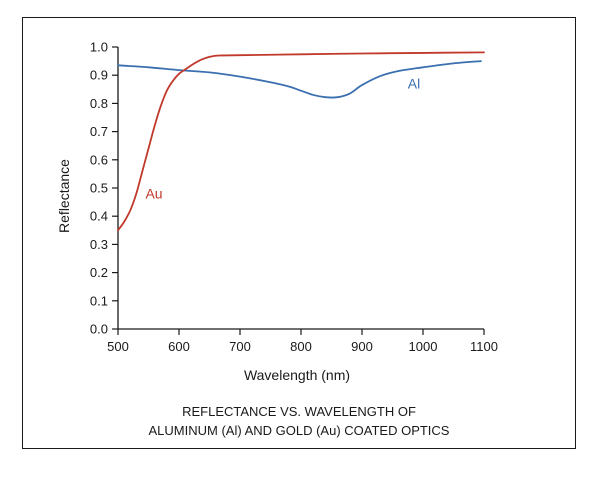 The height and width of the screenshot is (483, 600). I want to click on x-tick-label: 1100, so click(484, 346).